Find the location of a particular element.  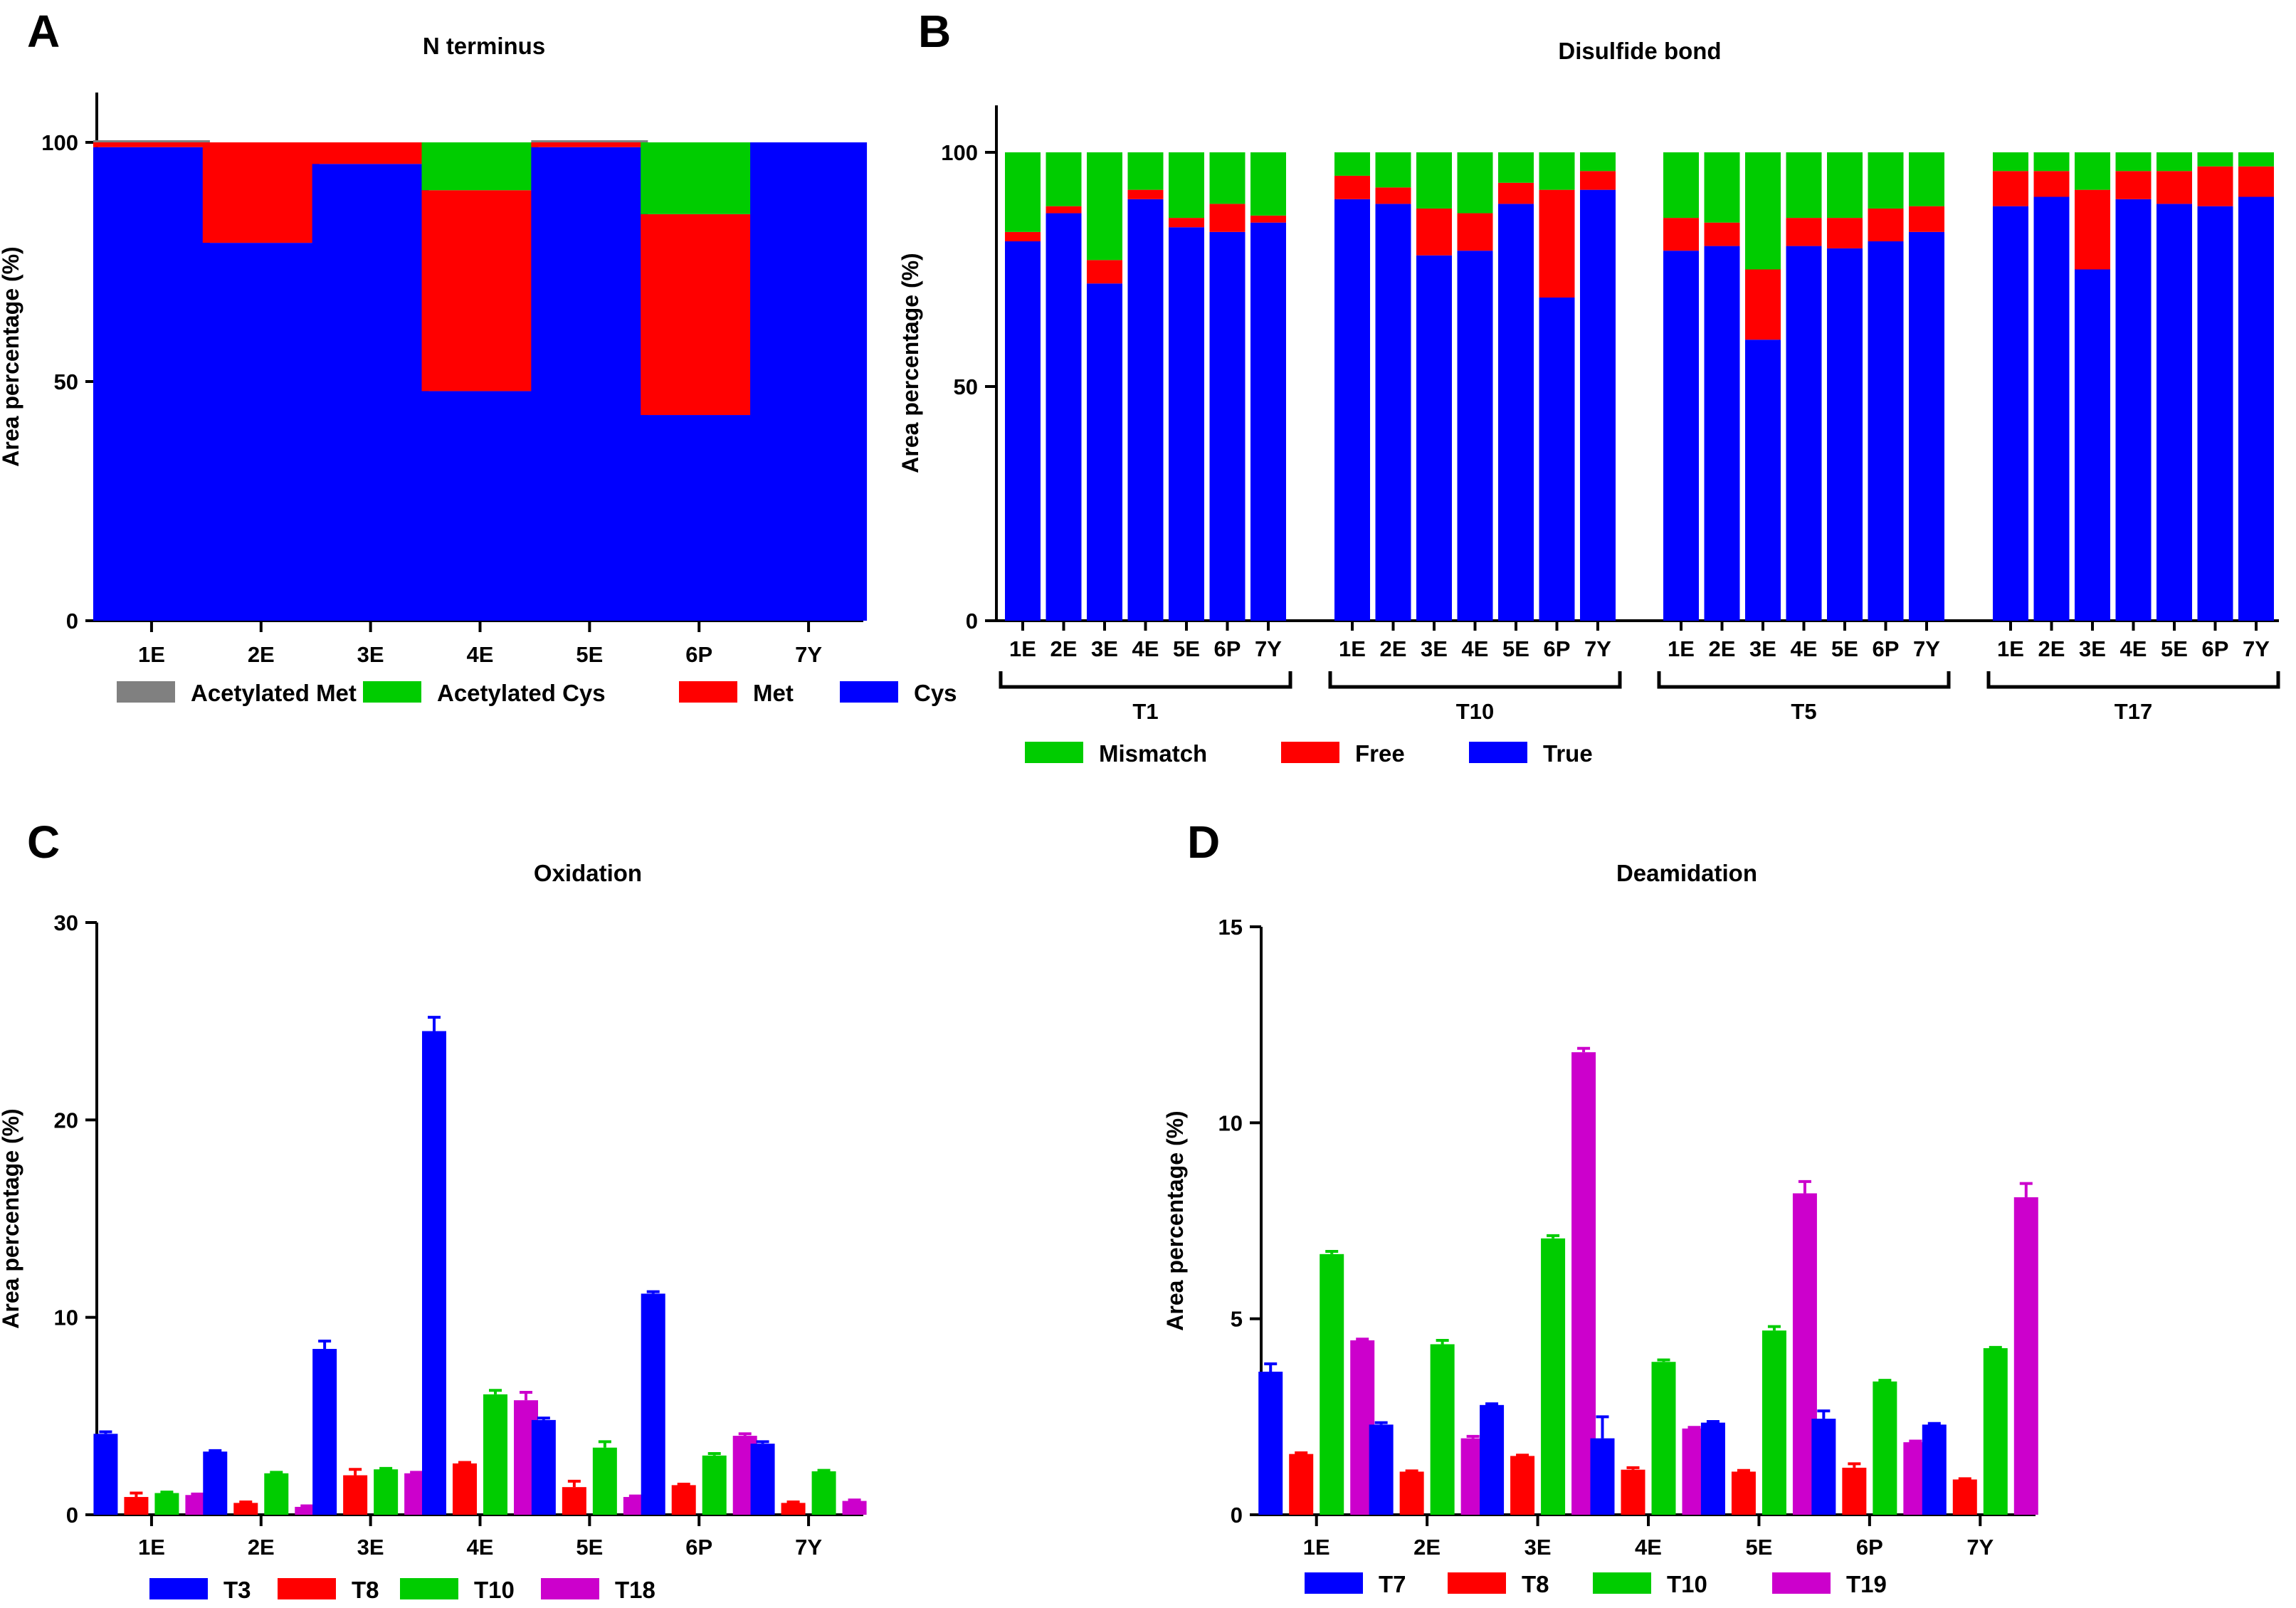

panel-b-group-label-t1: T1 is located at coordinates (1145, 712).